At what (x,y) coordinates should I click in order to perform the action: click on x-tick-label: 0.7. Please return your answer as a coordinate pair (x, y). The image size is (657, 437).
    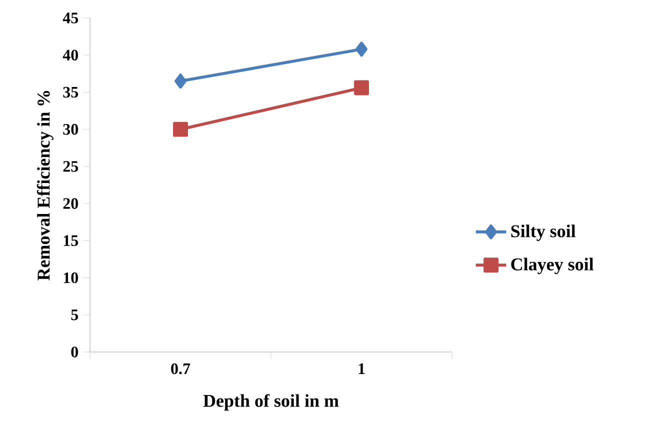
    Looking at the image, I should click on (180, 368).